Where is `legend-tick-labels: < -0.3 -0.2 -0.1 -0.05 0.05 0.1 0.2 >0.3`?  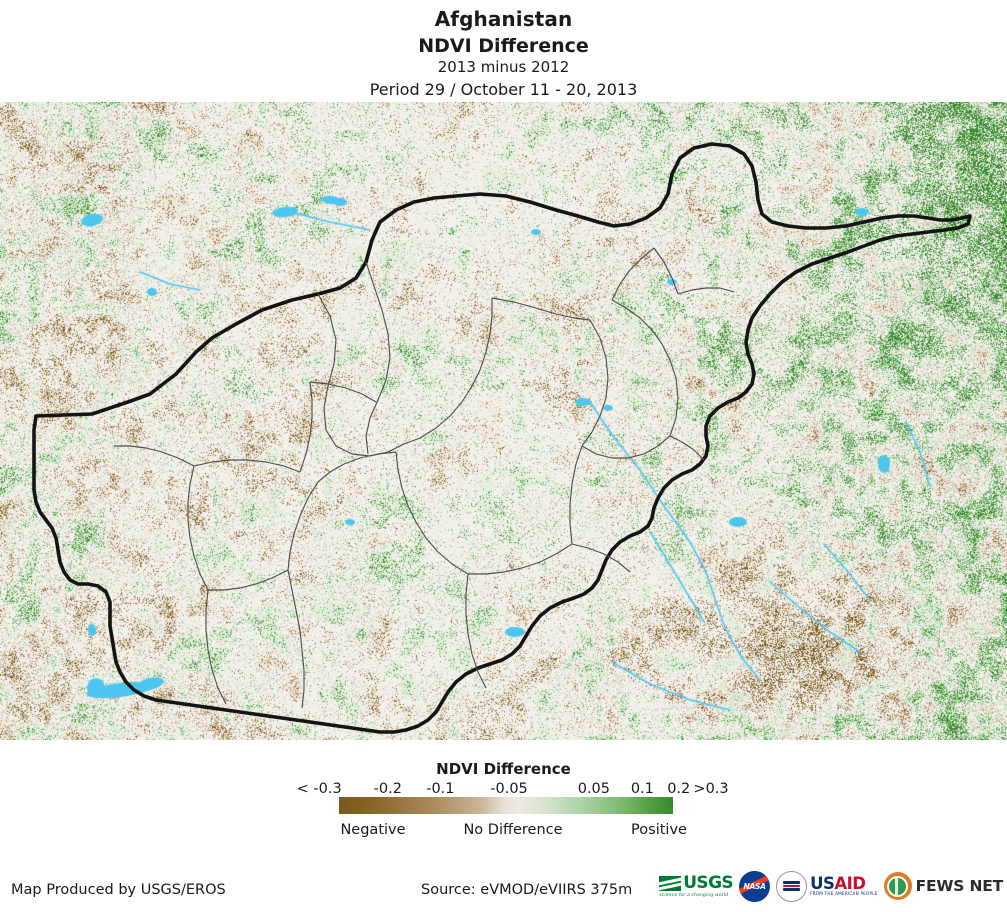 legend-tick-labels: < -0.3 -0.2 -0.1 -0.05 0.05 0.1 0.2 >0.3 is located at coordinates (513, 790).